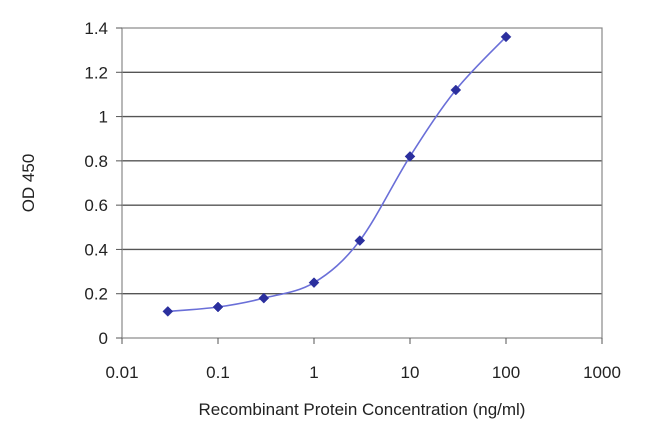  I want to click on y-tick-label: 0.8, so click(96, 161).